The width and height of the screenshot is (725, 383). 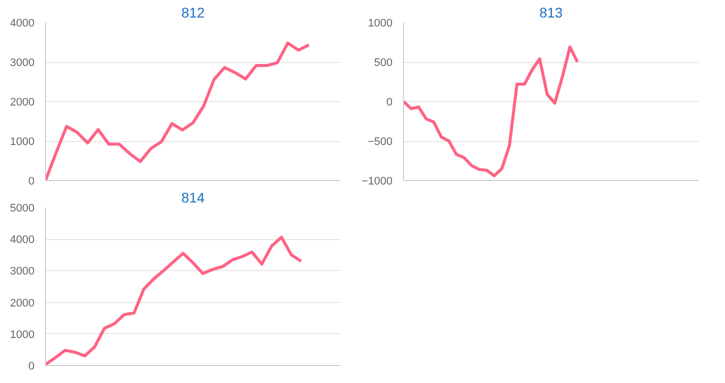 I want to click on chart-title: 814, so click(x=193, y=198).